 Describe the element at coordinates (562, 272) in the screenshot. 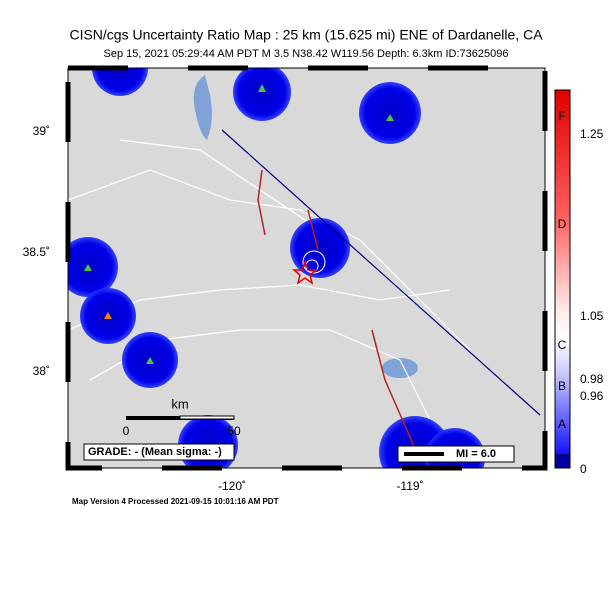

I see `colorbar` at that location.